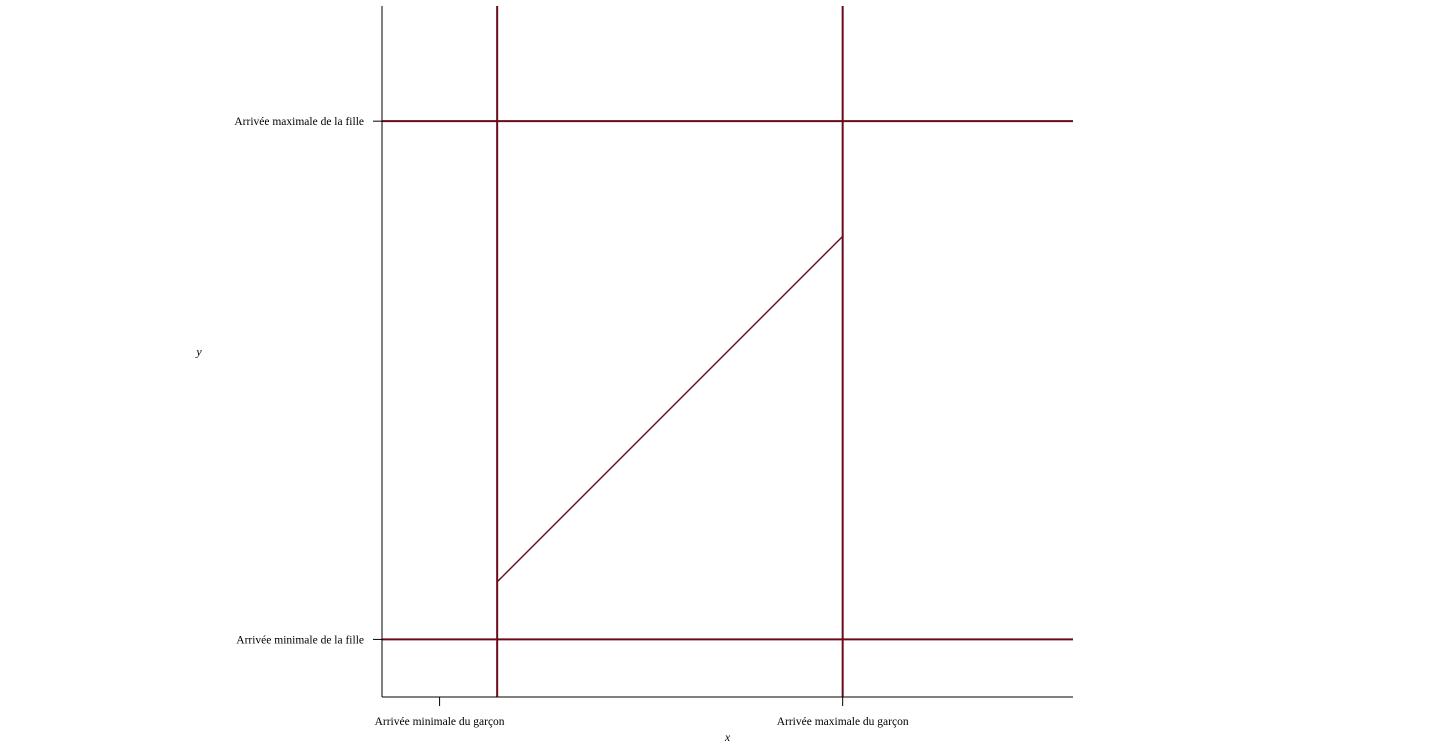  Describe the element at coordinates (299, 122) in the screenshot. I see `y-tick-label-1: Arrivée maximale de la fille` at that location.